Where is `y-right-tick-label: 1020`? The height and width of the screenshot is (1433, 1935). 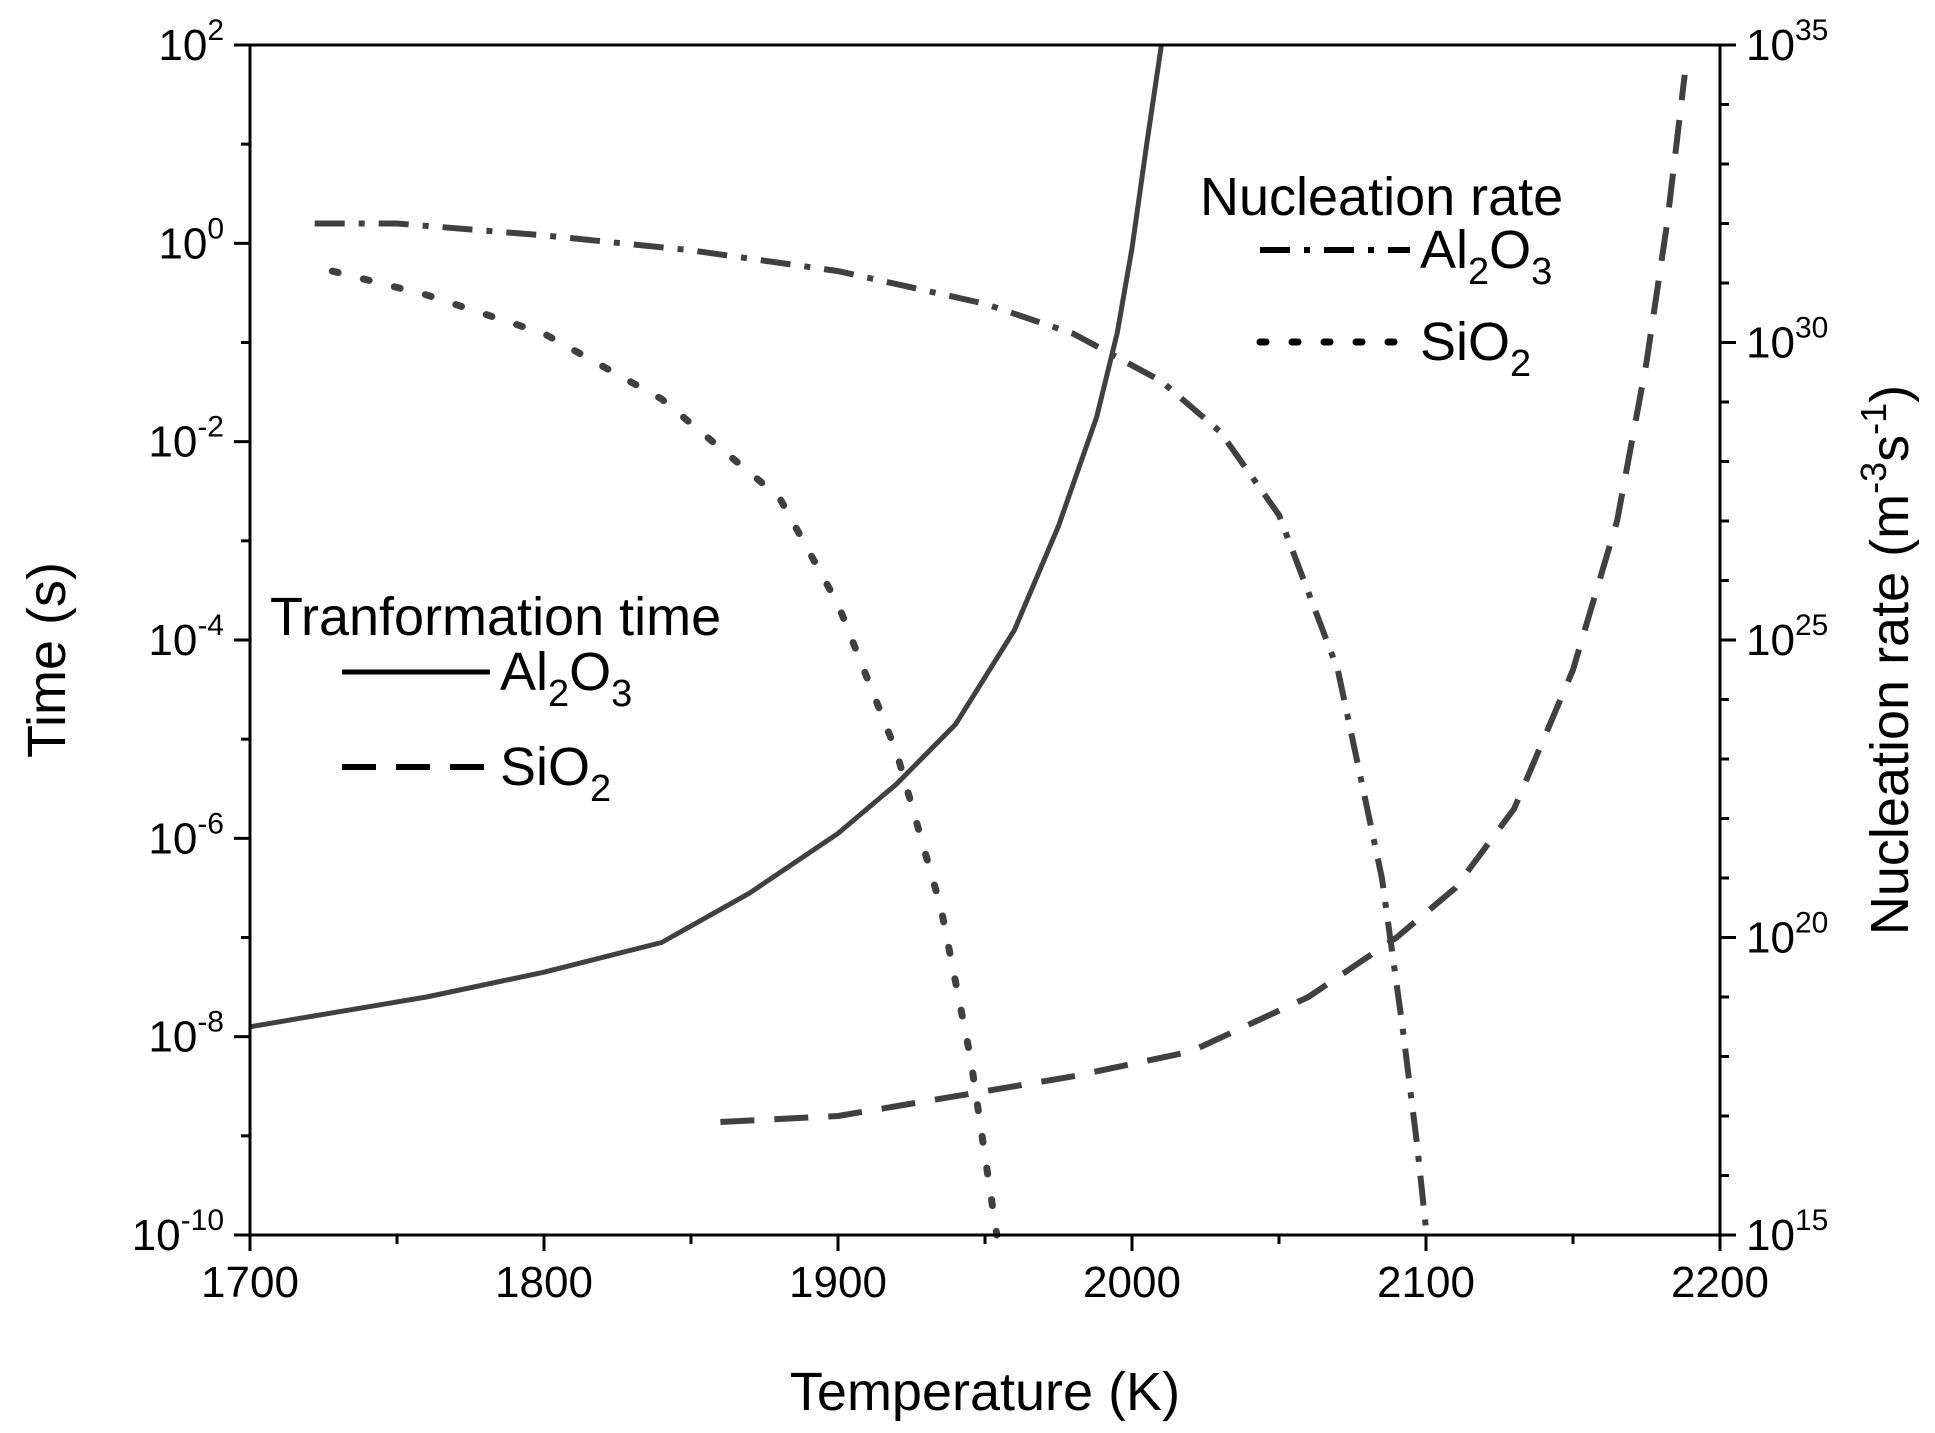 y-right-tick-label: 1020 is located at coordinates (1787, 935).